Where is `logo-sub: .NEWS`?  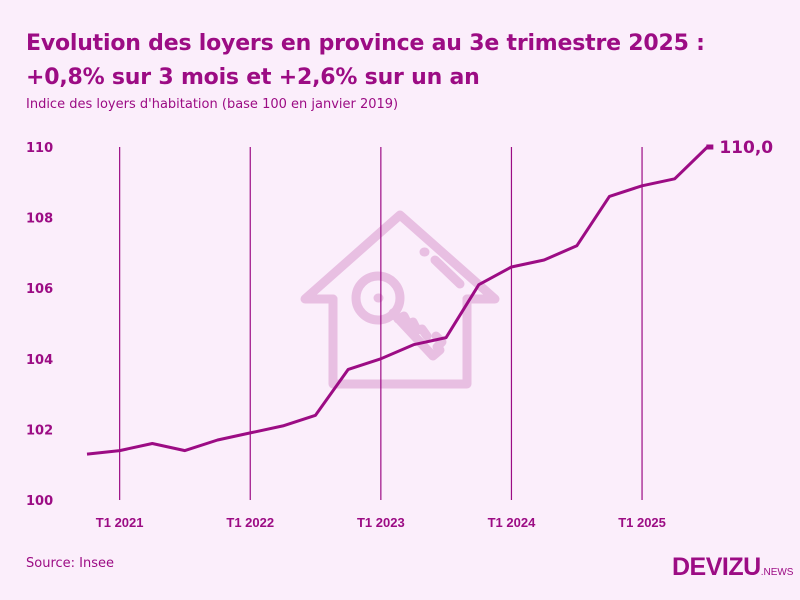 logo-sub: .NEWS is located at coordinates (777, 572).